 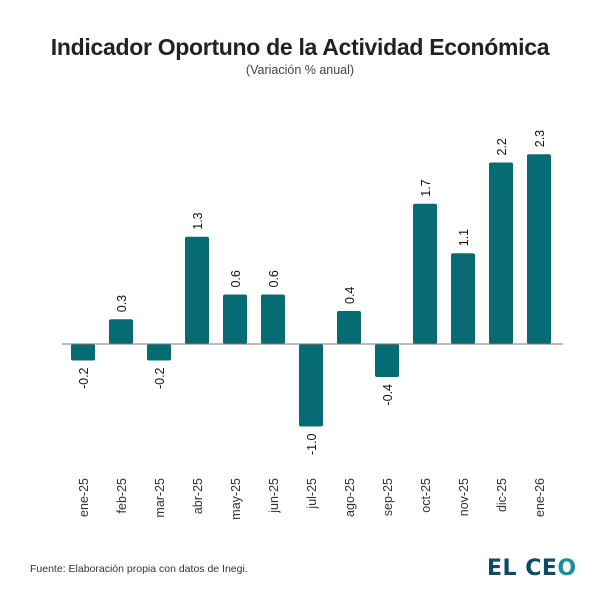 I want to click on data-label: 1.7, so click(x=426, y=187).